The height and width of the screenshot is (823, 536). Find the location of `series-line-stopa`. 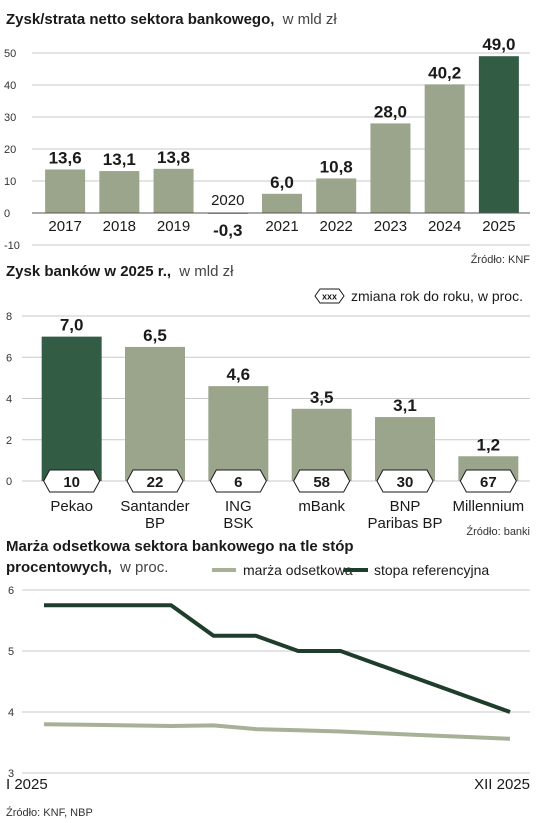

series-line-stopa is located at coordinates (277, 658).